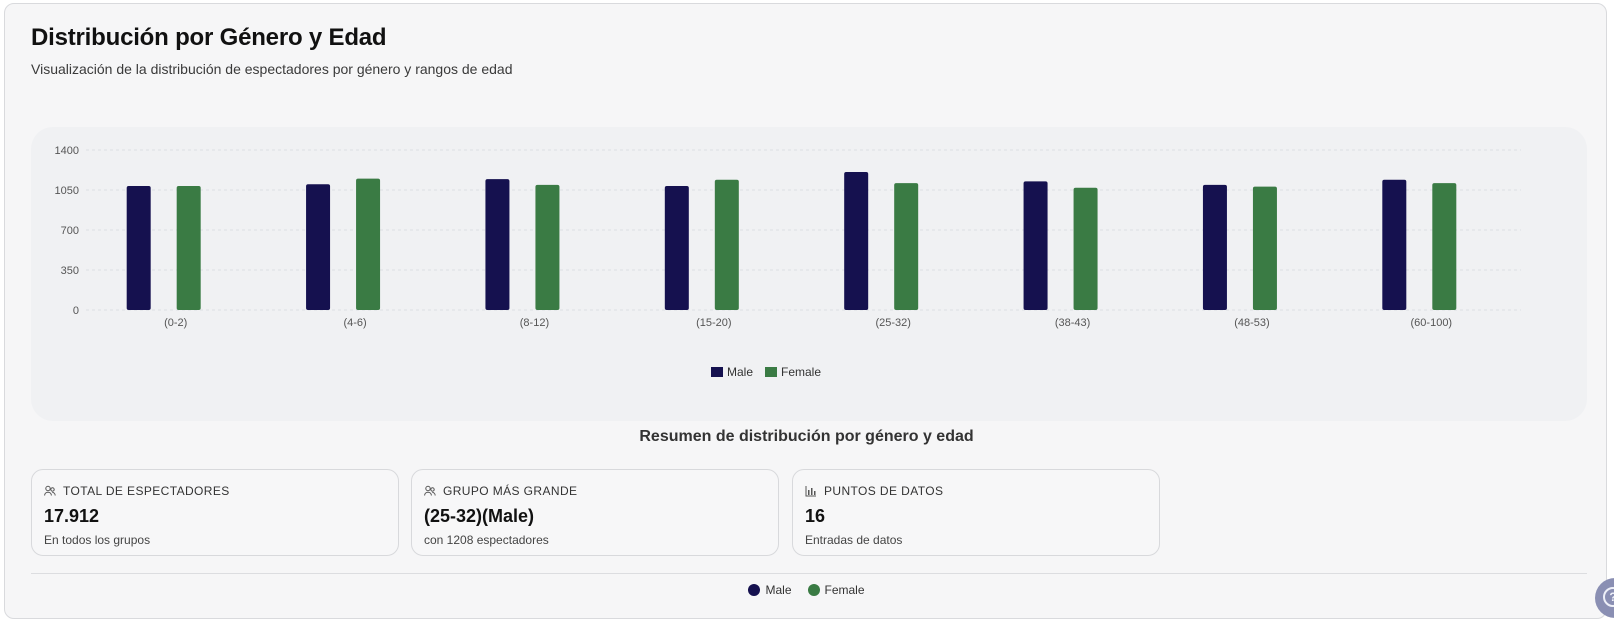 The width and height of the screenshot is (1614, 627). Describe the element at coordinates (146, 491) in the screenshot. I see `stat-label: TOTAL DE ESPECTADORES` at that location.